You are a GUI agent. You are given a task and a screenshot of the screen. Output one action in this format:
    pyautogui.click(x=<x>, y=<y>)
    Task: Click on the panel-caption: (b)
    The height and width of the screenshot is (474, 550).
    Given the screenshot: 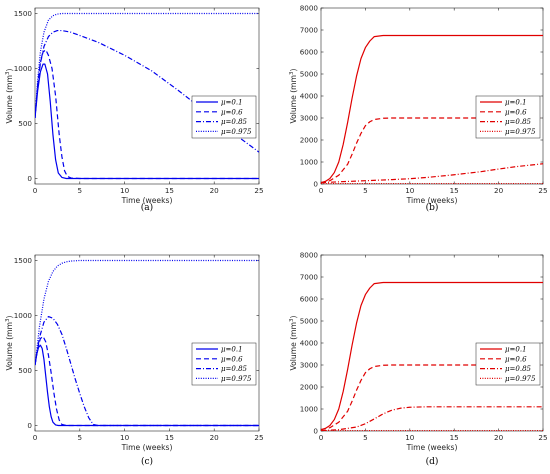 What is the action you would take?
    pyautogui.click(x=432, y=207)
    